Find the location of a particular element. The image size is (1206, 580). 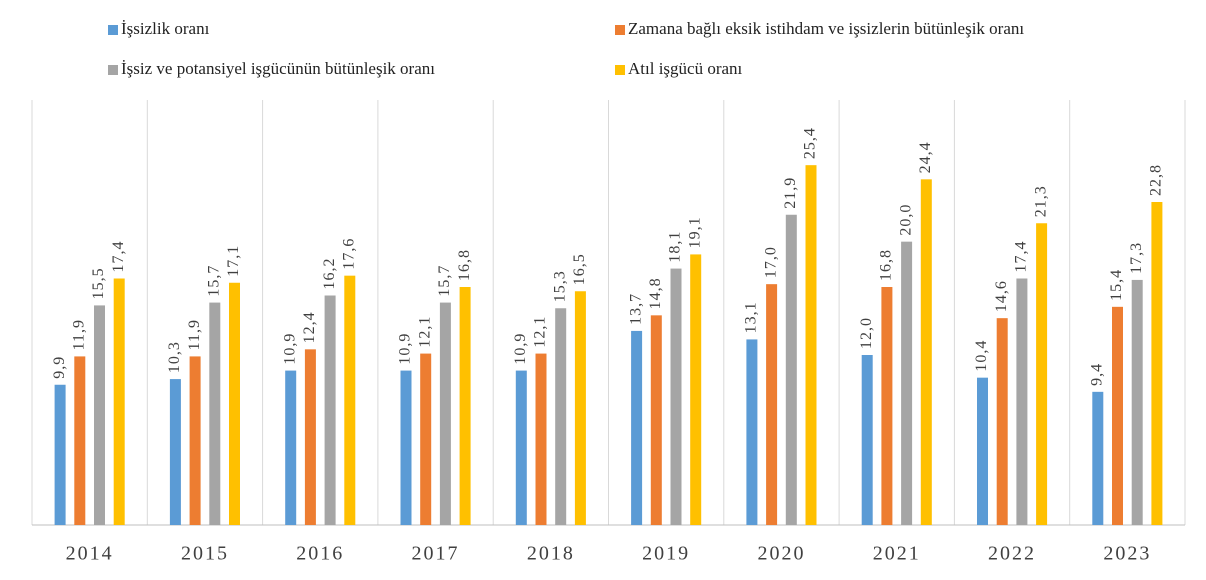

data-label: 20,0 is located at coordinates (905, 220).